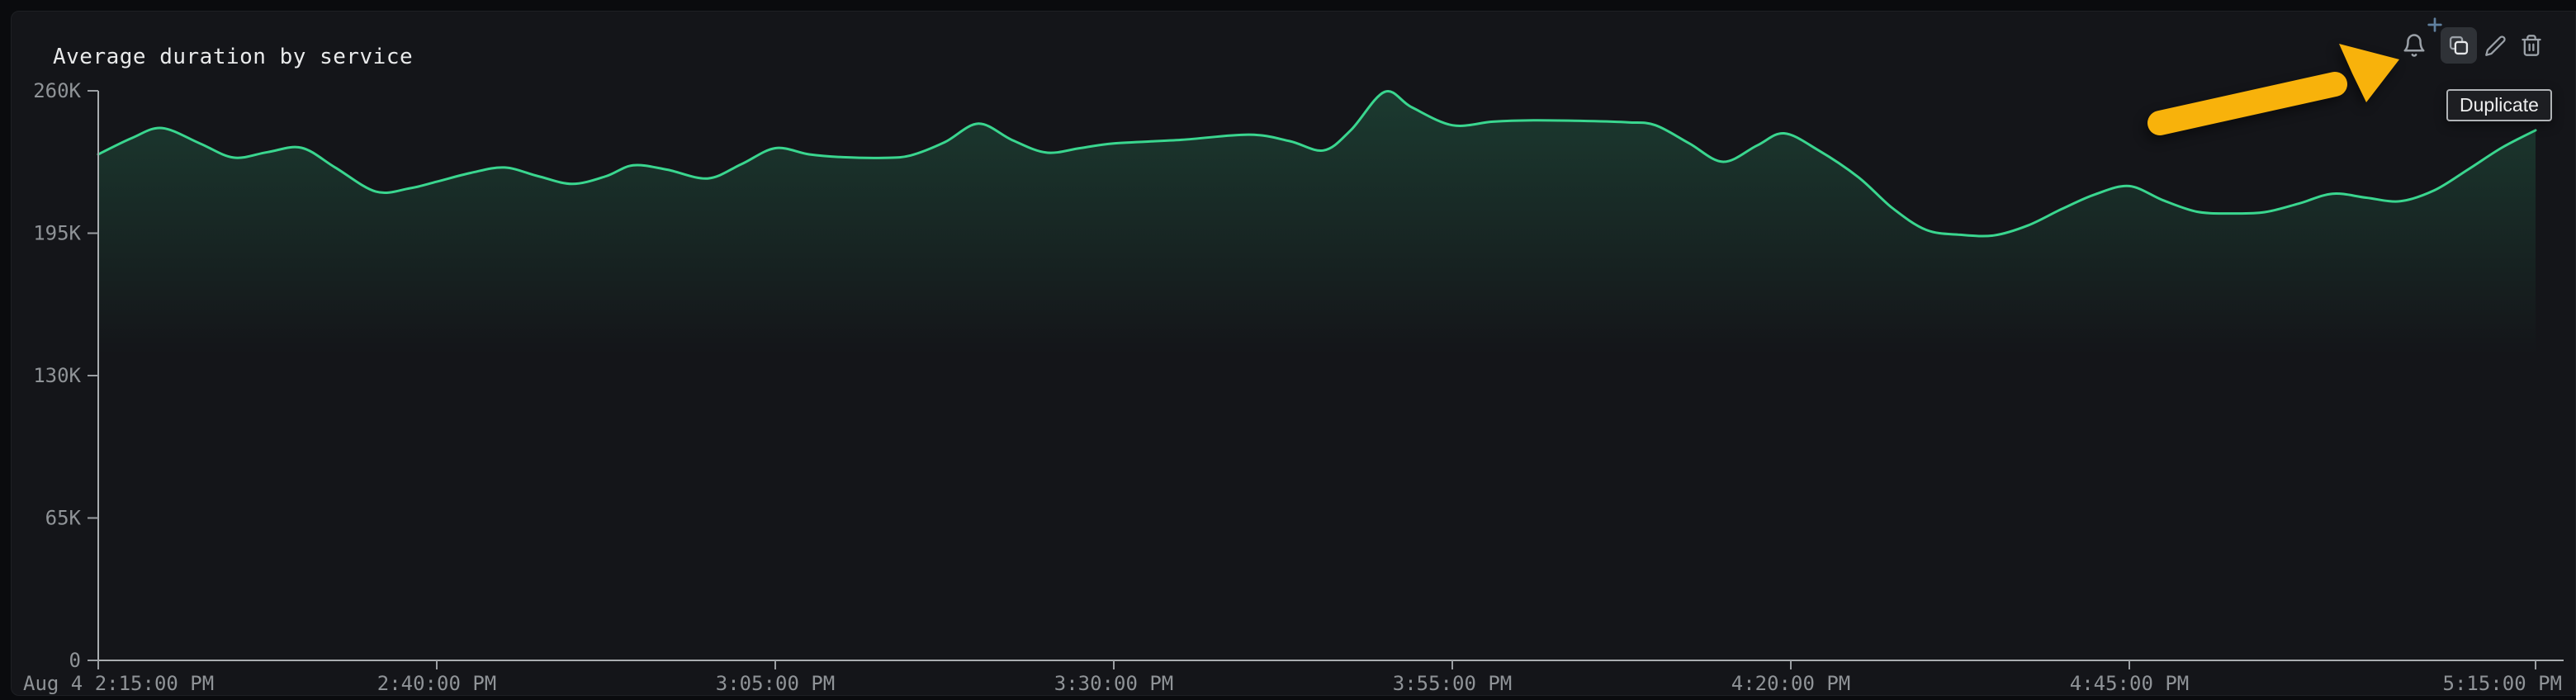 The height and width of the screenshot is (700, 2576). What do you see at coordinates (2130, 683) in the screenshot?
I see `x-axis-tick-label: 4:45:00 PM` at bounding box center [2130, 683].